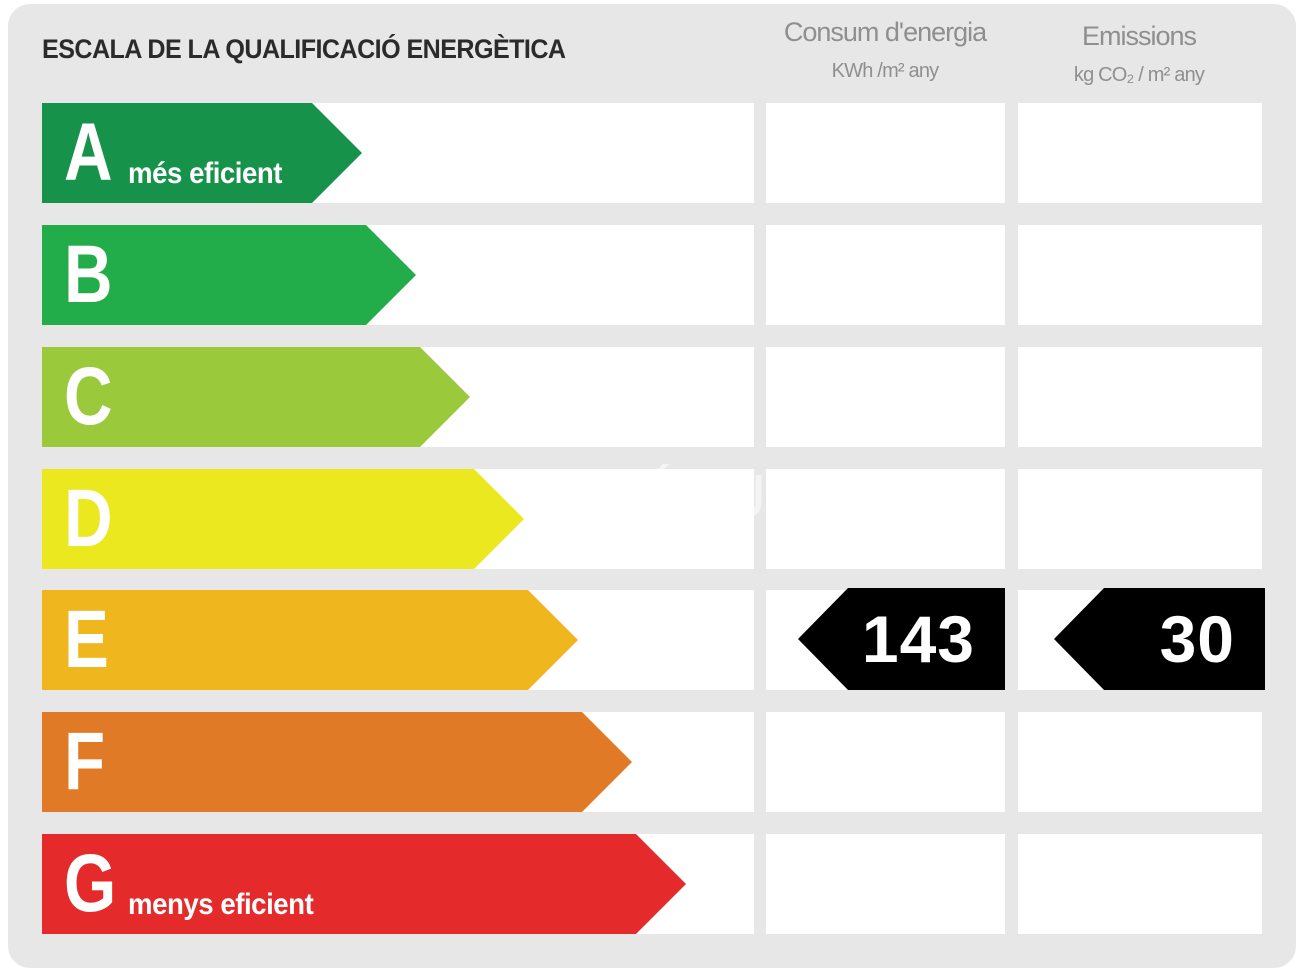  What do you see at coordinates (88, 152) in the screenshot?
I see `rating-letter: A` at bounding box center [88, 152].